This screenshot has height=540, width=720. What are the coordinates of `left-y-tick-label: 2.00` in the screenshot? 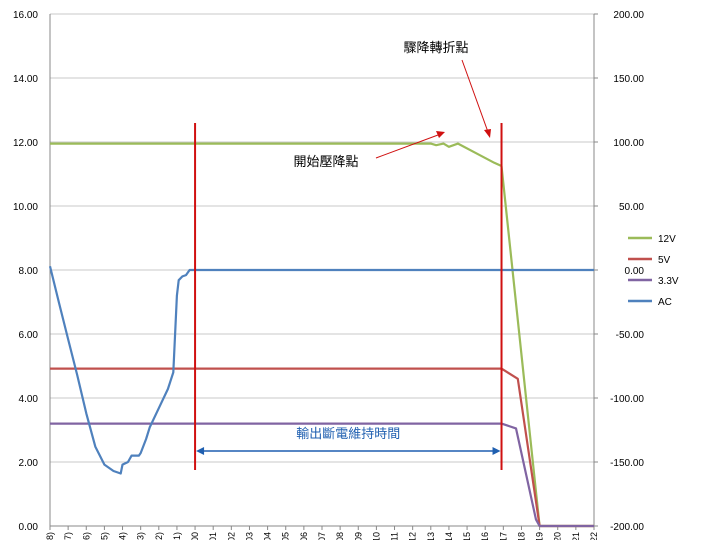 It's located at (29, 463).